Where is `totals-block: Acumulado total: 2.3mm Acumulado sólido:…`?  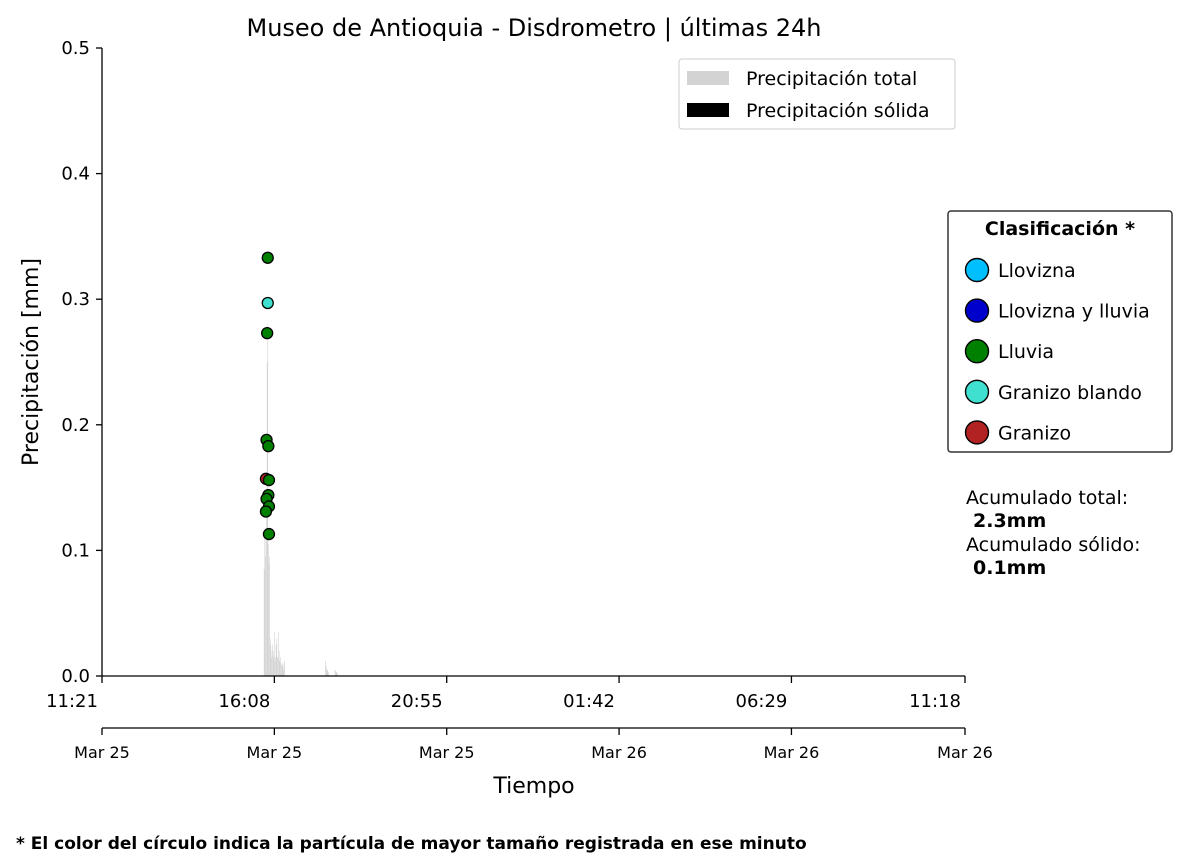 totals-block: Acumulado total: 2.3mm Acumulado sólido:… is located at coordinates (1053, 533).